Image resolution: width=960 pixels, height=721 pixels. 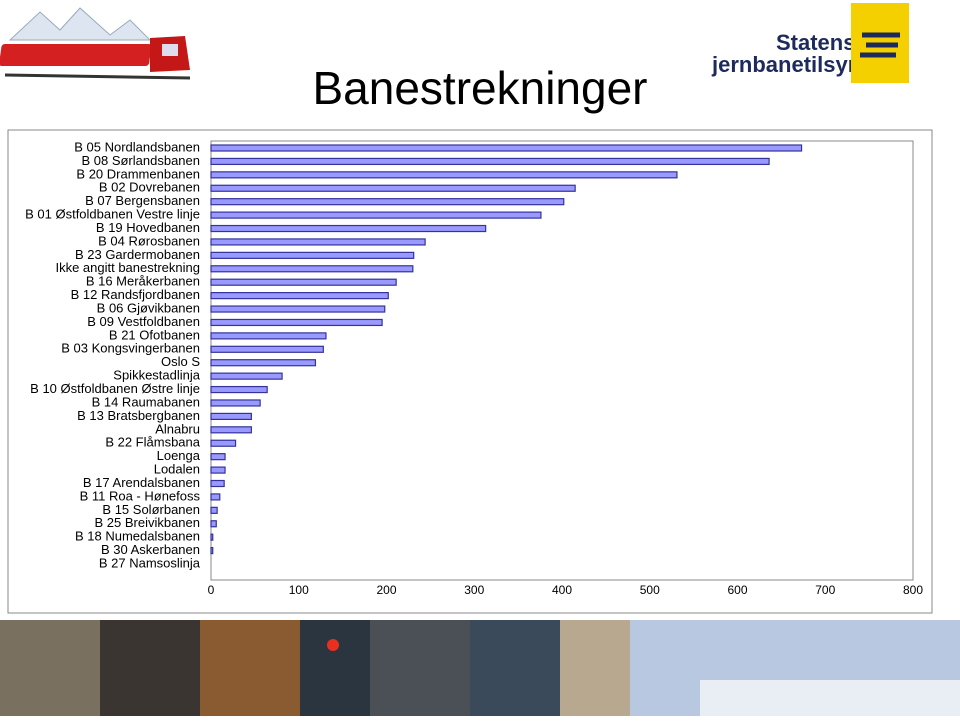 What do you see at coordinates (386, 590) in the screenshot?
I see `x-tick-label: 200` at bounding box center [386, 590].